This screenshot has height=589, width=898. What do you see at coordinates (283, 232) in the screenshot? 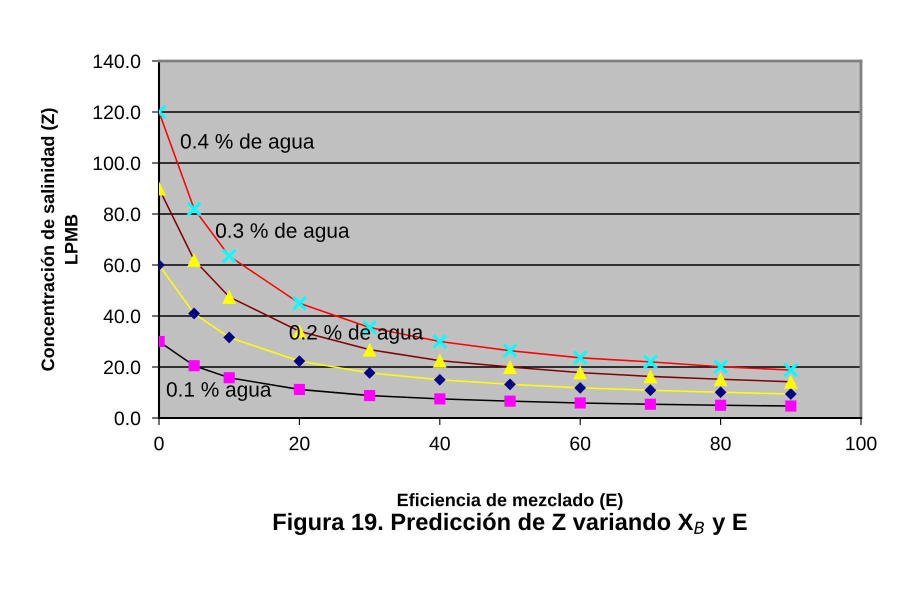
I see `annotation: 0.3 % de agua` at bounding box center [283, 232].